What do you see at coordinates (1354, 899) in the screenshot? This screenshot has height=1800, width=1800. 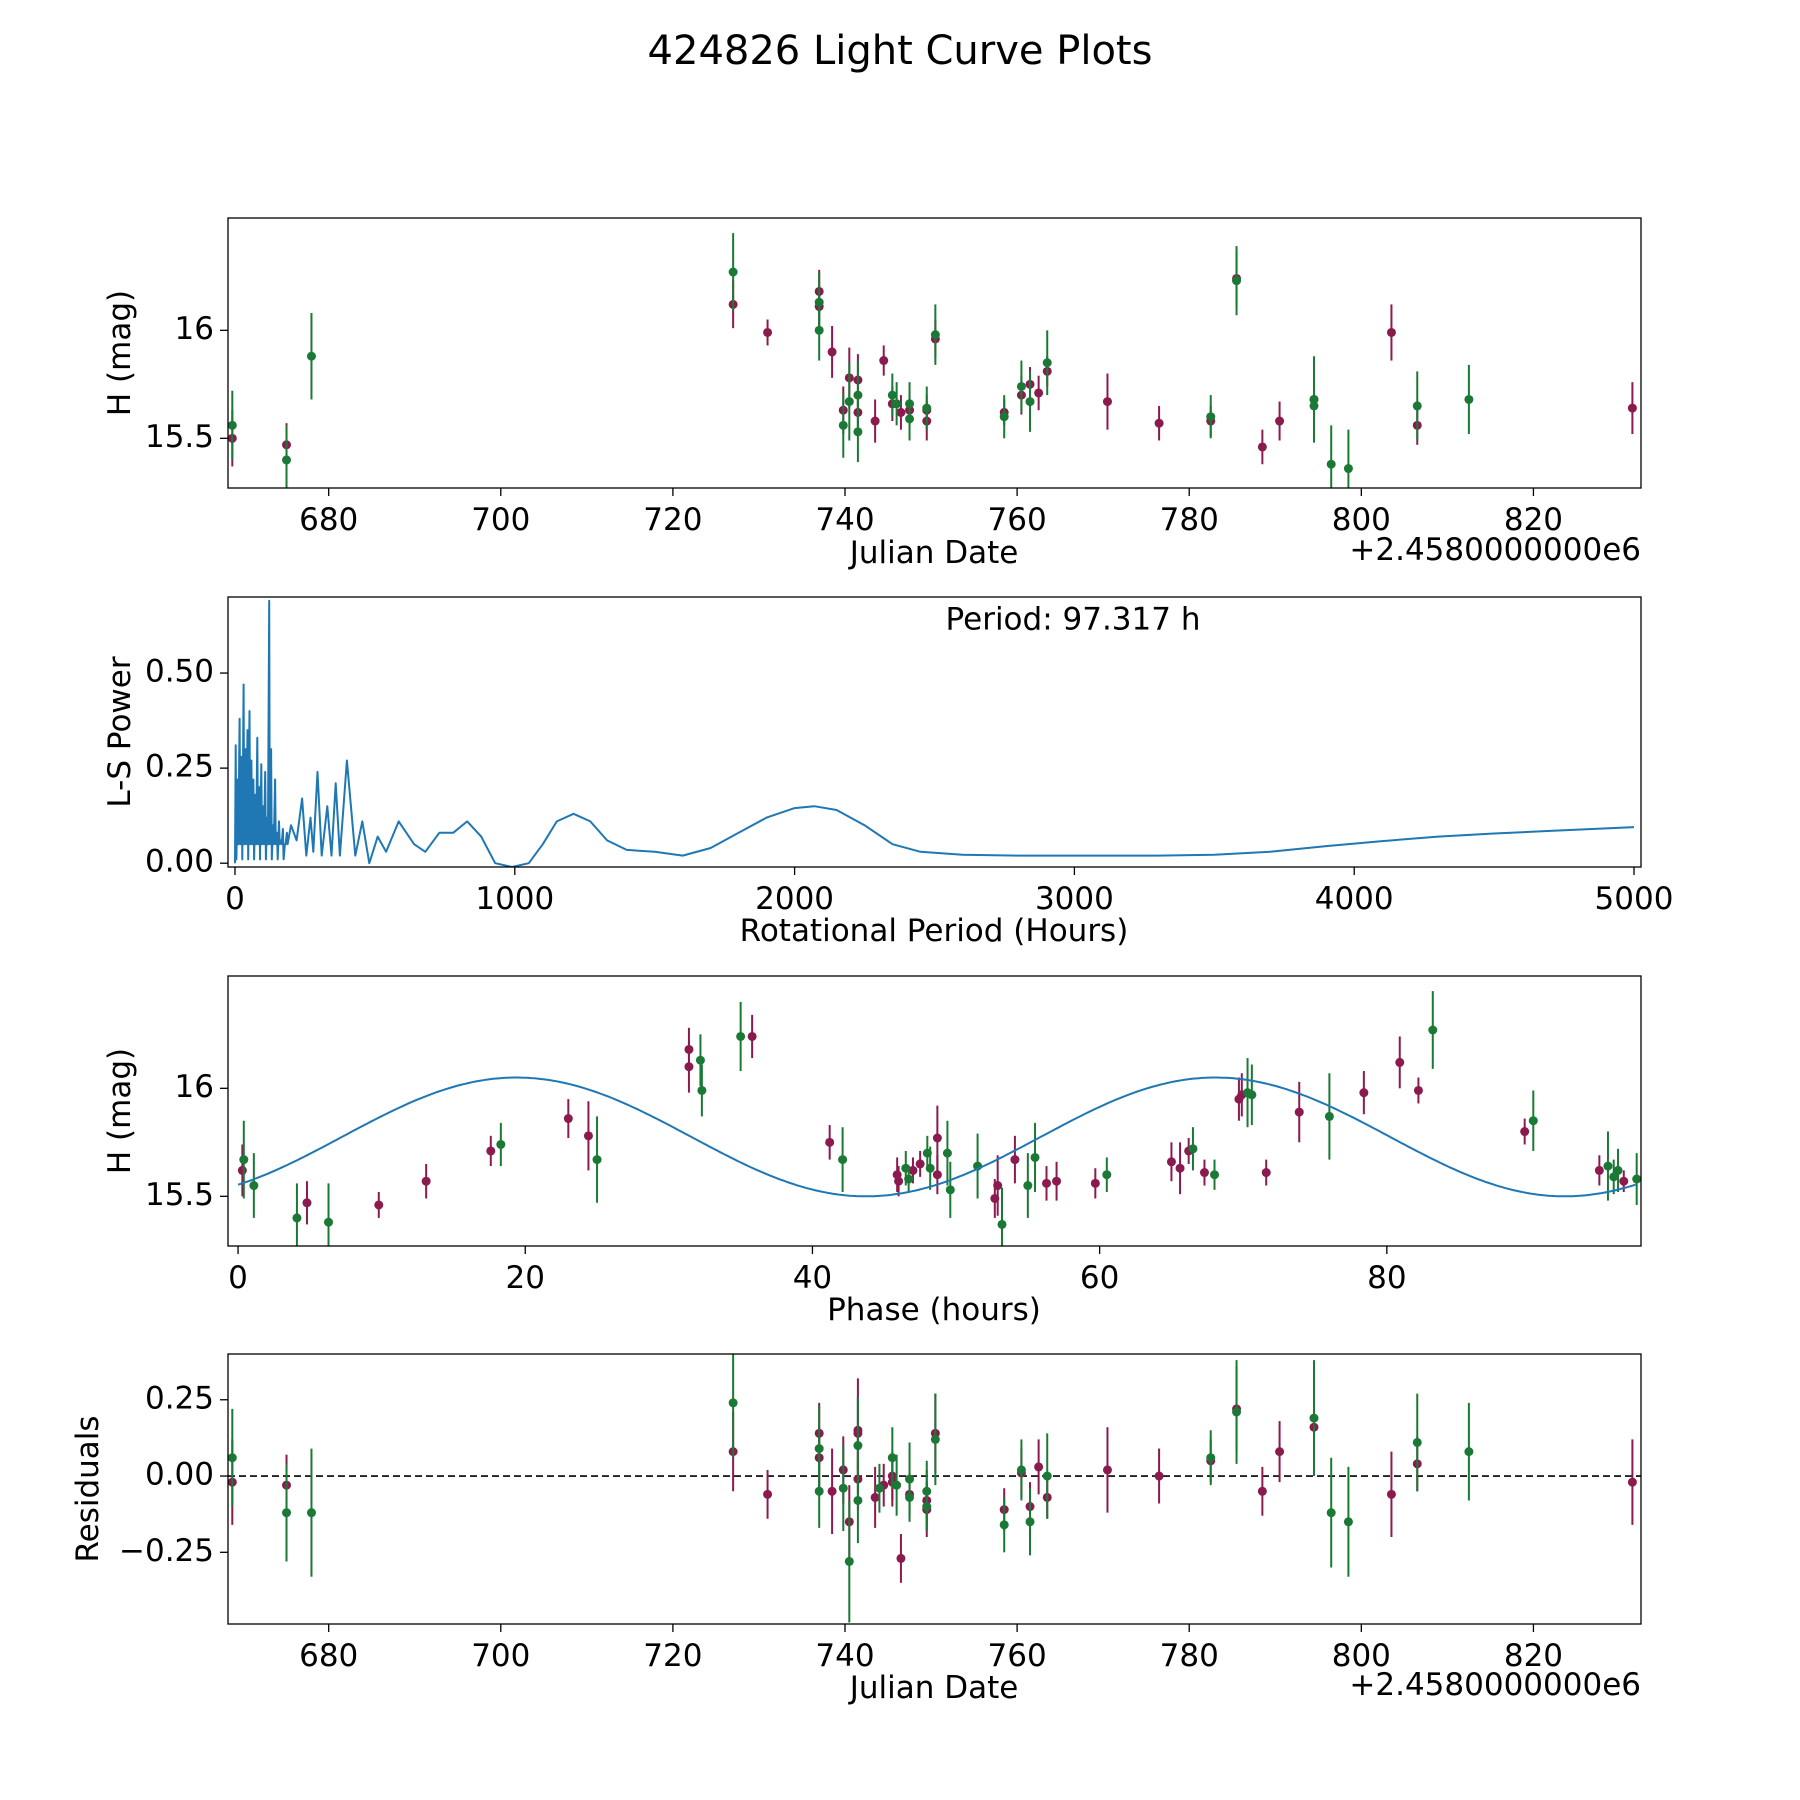 I see `x-tick-label: 4000` at bounding box center [1354, 899].